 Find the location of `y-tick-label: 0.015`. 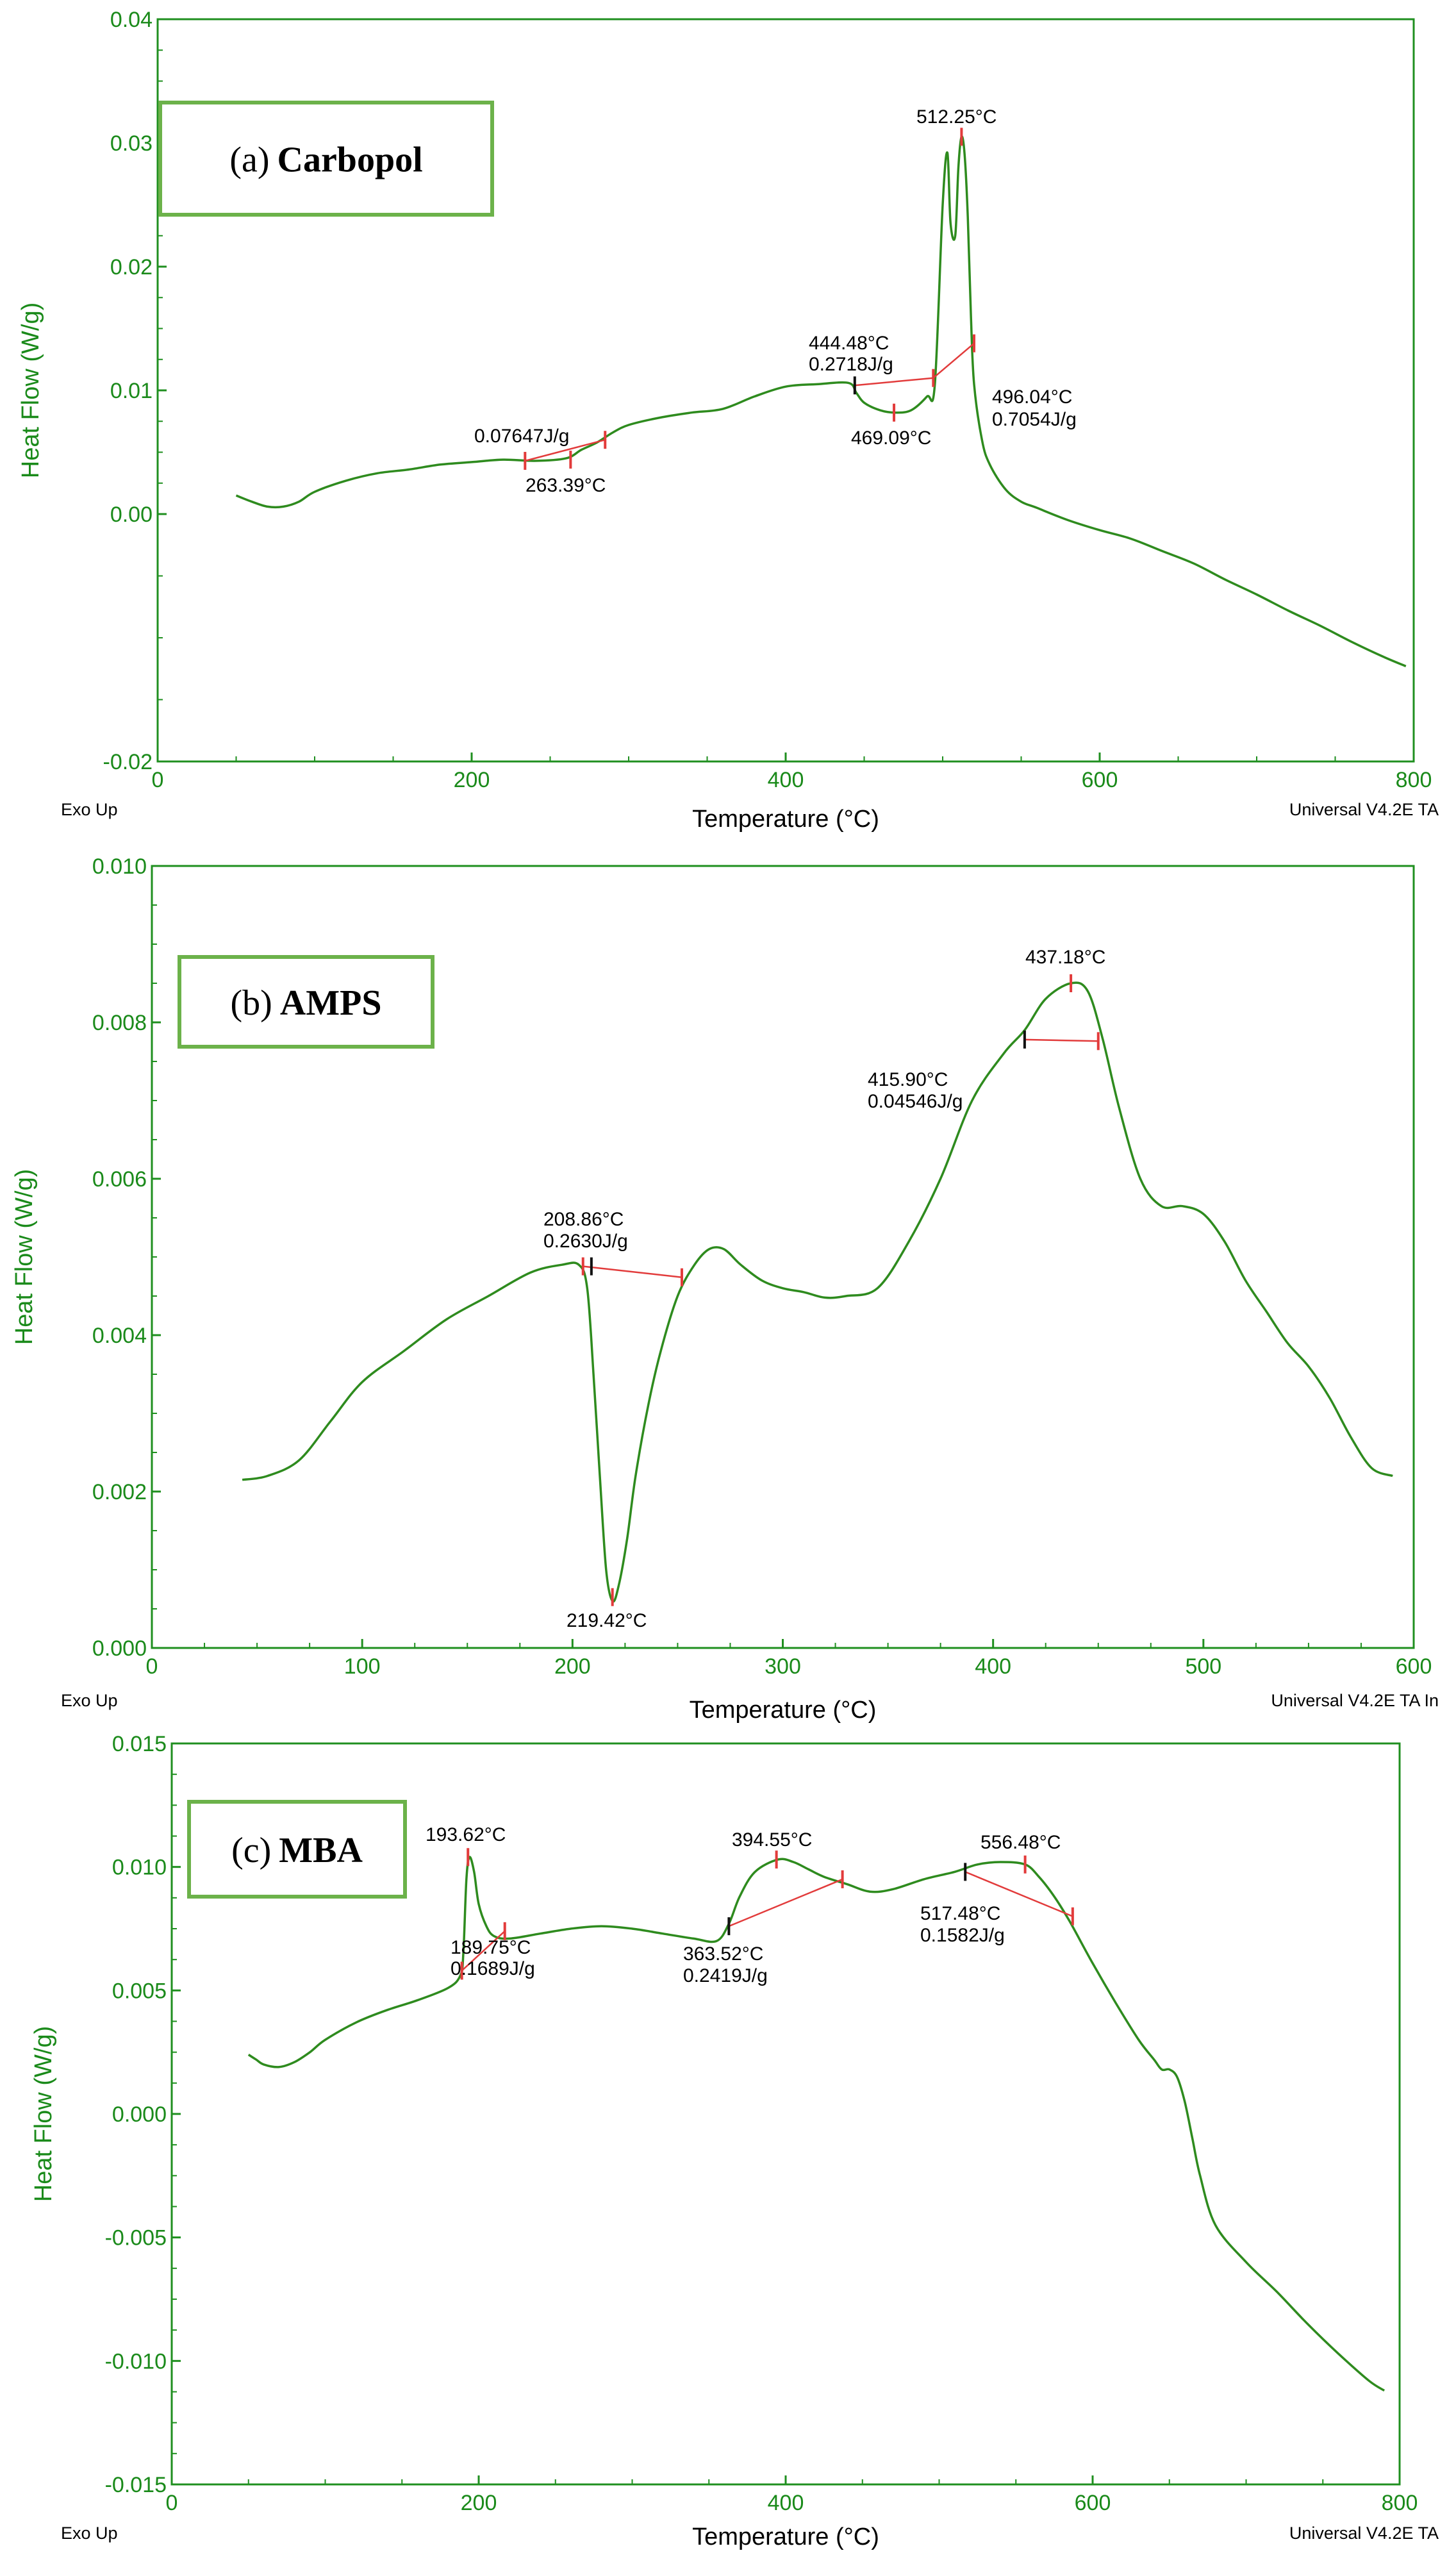

y-tick-label: 0.015 is located at coordinates (139, 1744).